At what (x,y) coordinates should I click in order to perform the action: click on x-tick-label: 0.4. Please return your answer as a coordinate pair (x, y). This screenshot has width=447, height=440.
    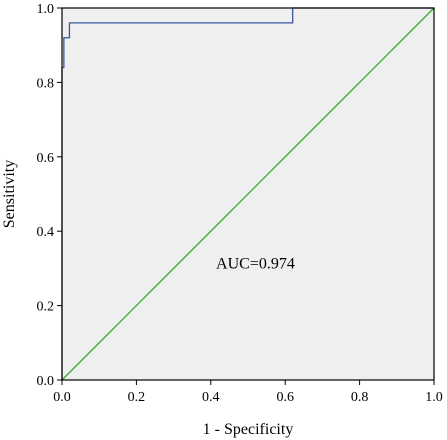
    Looking at the image, I should click on (211, 397).